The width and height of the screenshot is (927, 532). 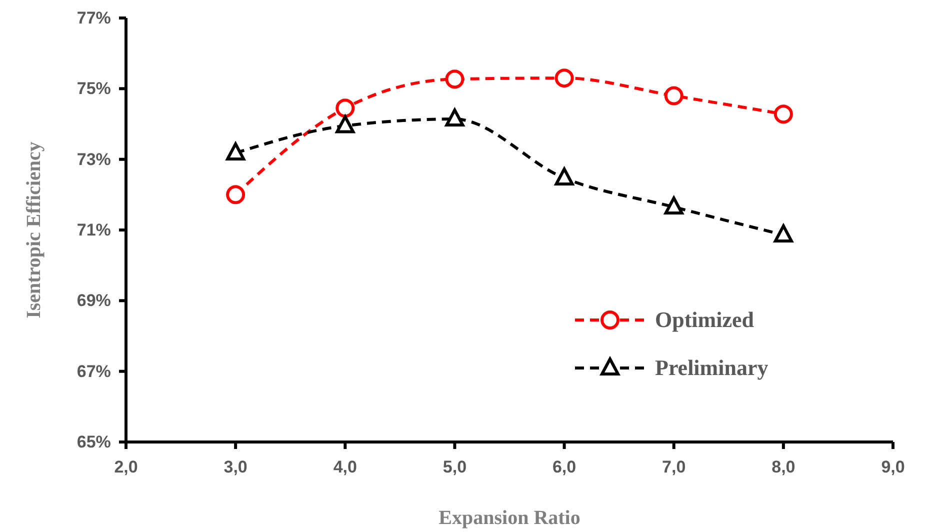 What do you see at coordinates (454, 466) in the screenshot?
I see `x-tick-label: 5,0` at bounding box center [454, 466].